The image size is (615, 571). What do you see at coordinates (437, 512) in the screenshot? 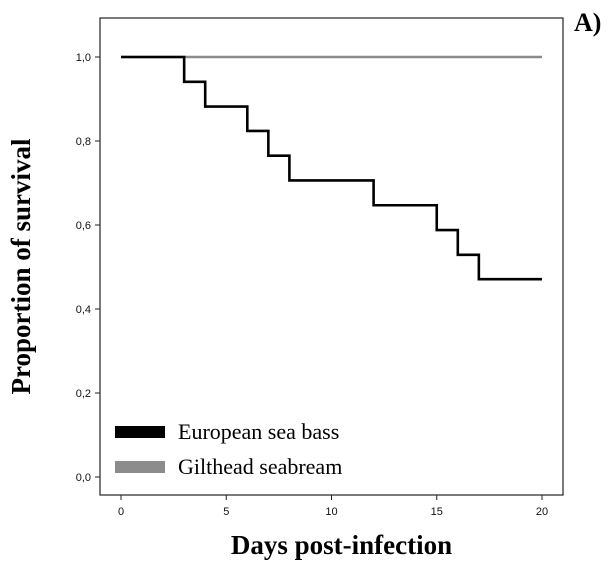
I see `x-tick-label: 15` at bounding box center [437, 512].